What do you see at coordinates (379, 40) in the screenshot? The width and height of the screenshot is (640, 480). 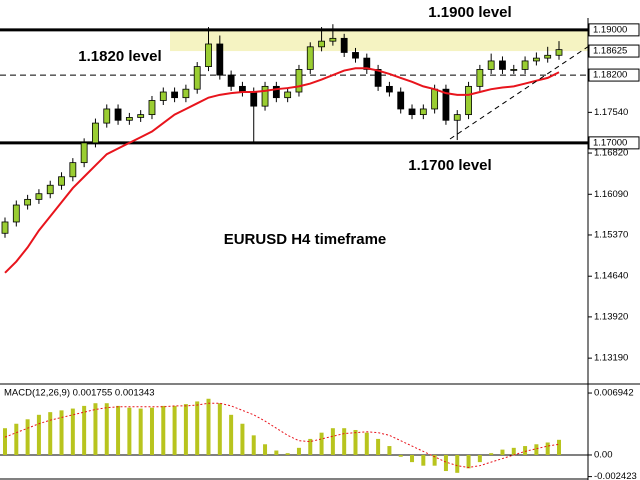 I see `resistance-zone` at bounding box center [379, 40].